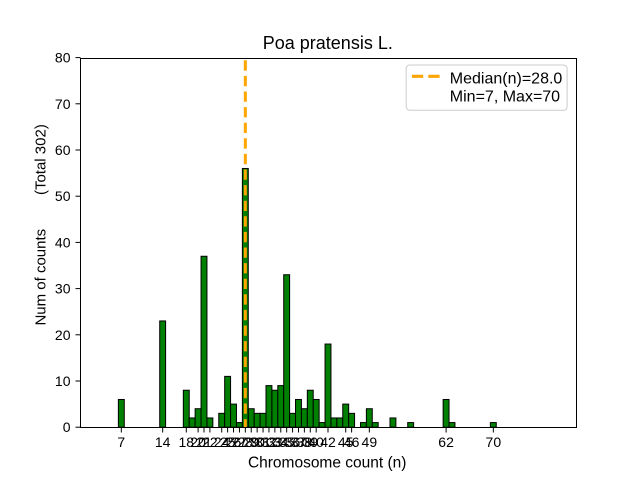 The height and width of the screenshot is (480, 640). Describe the element at coordinates (281, 442) in the screenshot. I see `svg-text: 34` at that location.